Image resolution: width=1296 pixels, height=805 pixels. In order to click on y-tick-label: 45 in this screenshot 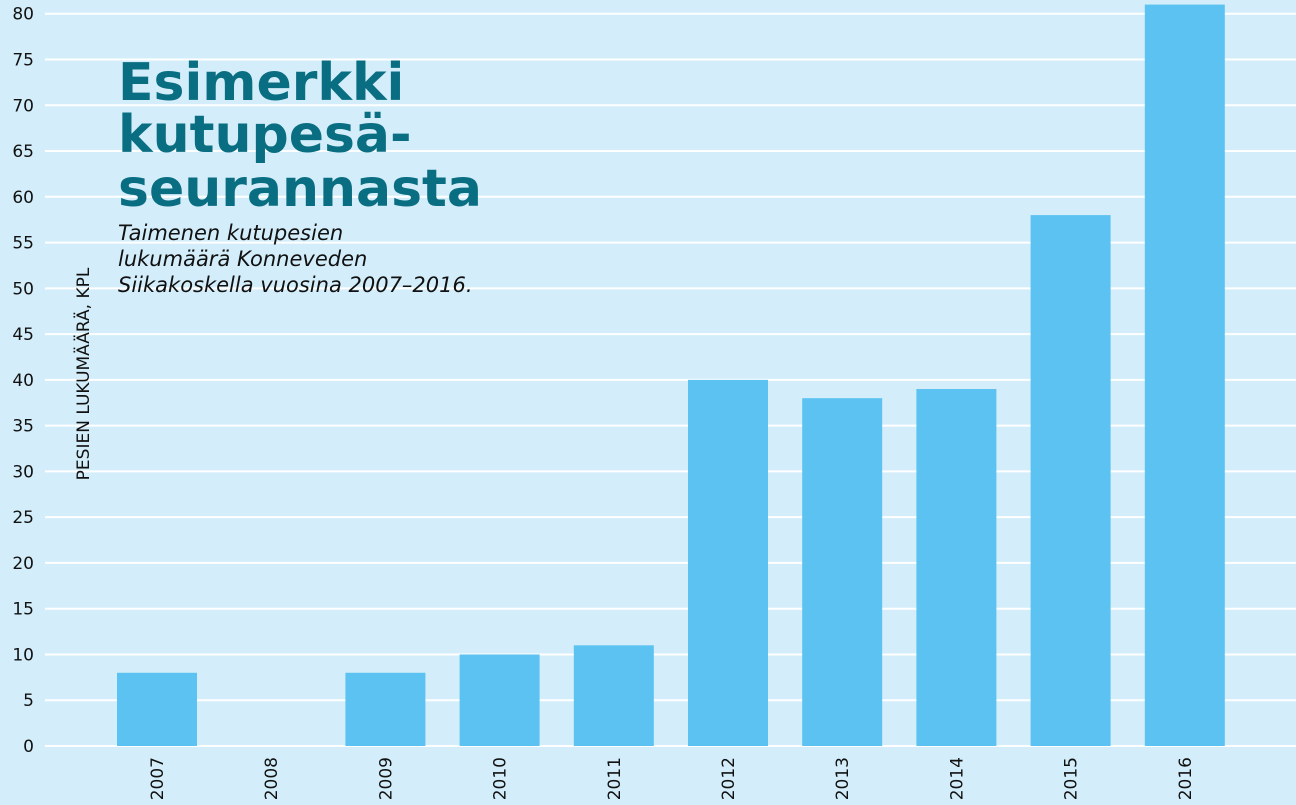, I will do `click(23, 335)`.